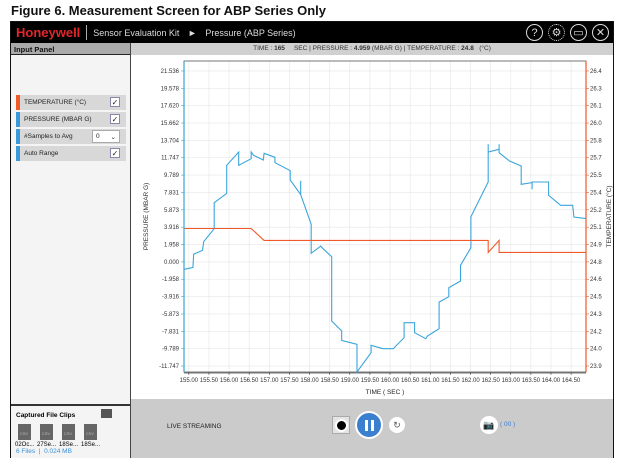 The height and width of the screenshot is (461, 620). What do you see at coordinates (41, 153) in the screenshot?
I see `auto-range-label: Auto Range` at bounding box center [41, 153].